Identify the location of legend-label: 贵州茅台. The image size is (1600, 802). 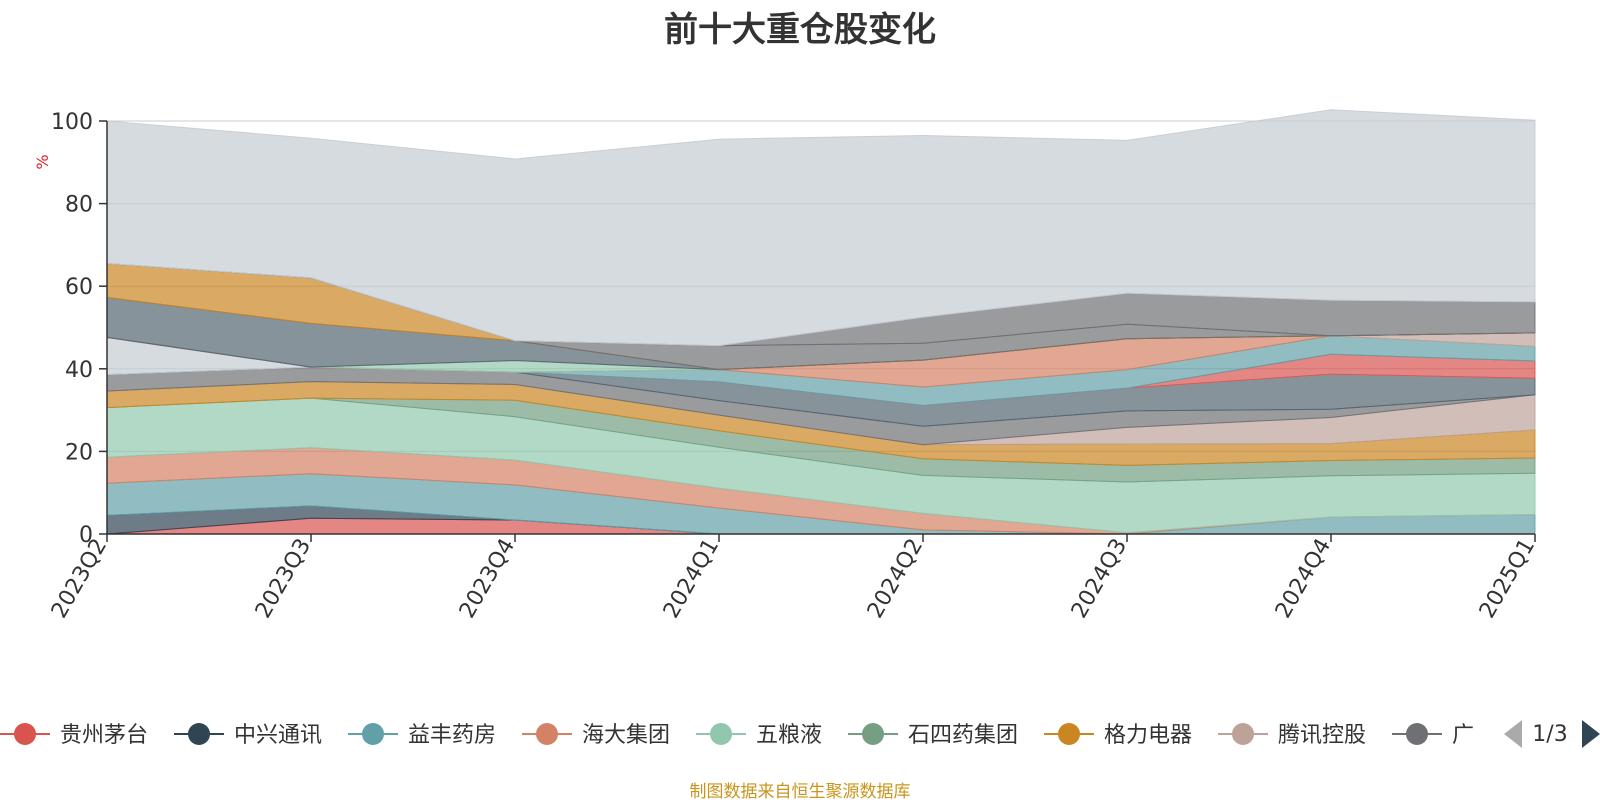
(104, 735).